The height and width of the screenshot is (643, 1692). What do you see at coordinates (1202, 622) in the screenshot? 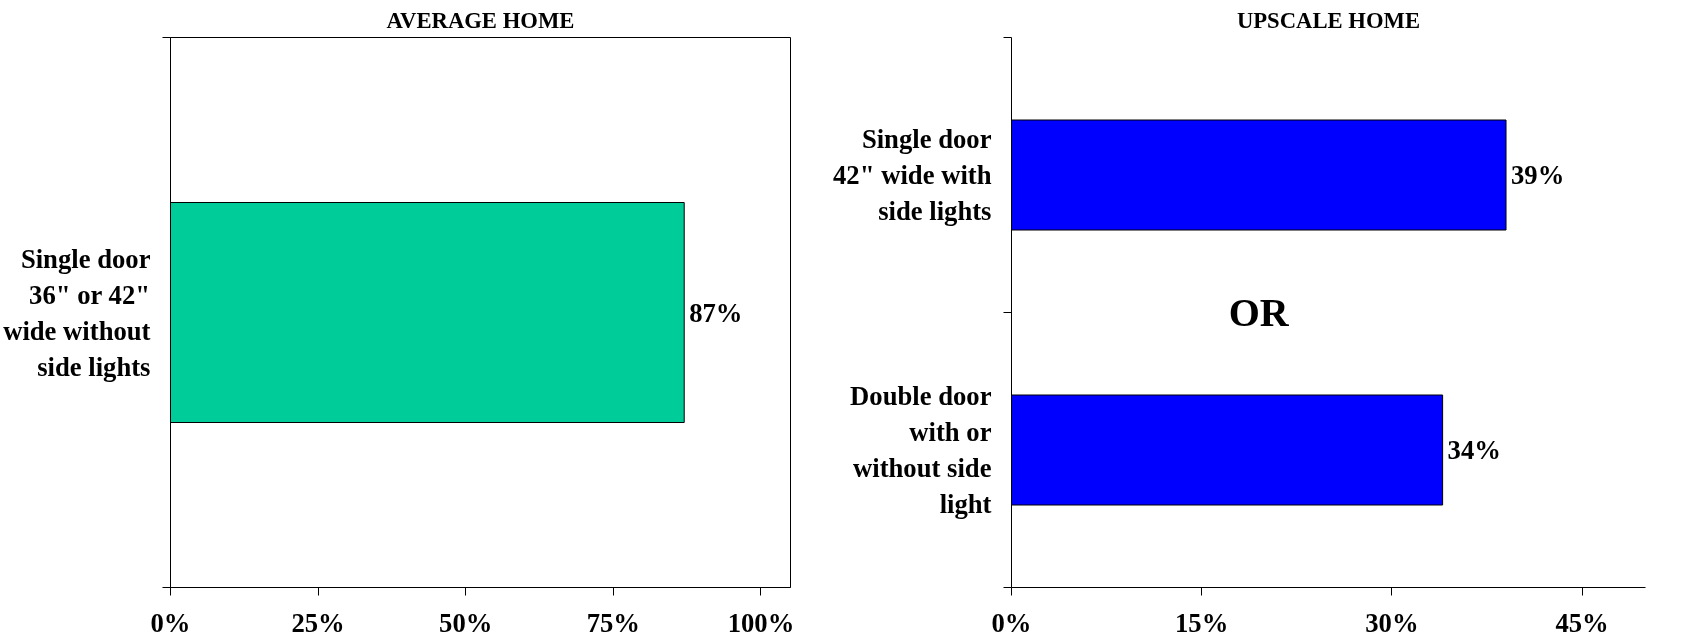
I see `x-tick-label: 15%` at bounding box center [1202, 622].